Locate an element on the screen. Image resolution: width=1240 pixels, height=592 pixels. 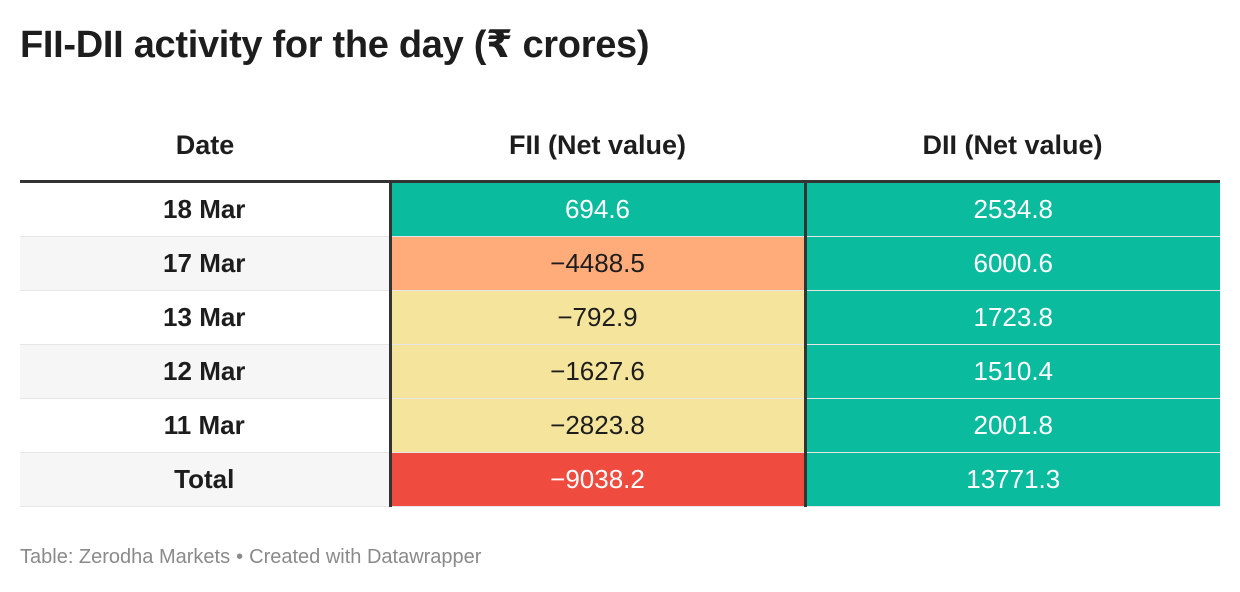
column-header-date: Date is located at coordinates (205, 146).